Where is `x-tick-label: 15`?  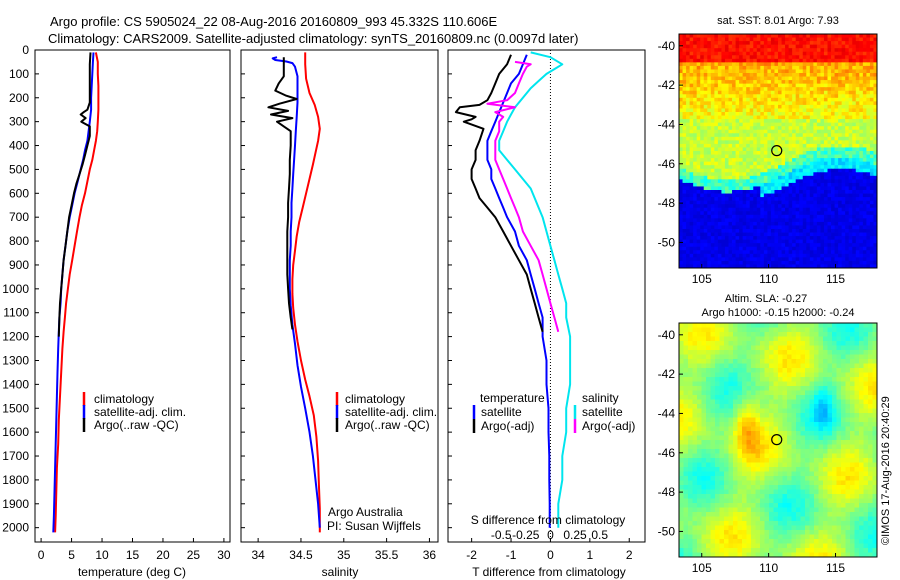 x-tick-label: 15 is located at coordinates (133, 555).